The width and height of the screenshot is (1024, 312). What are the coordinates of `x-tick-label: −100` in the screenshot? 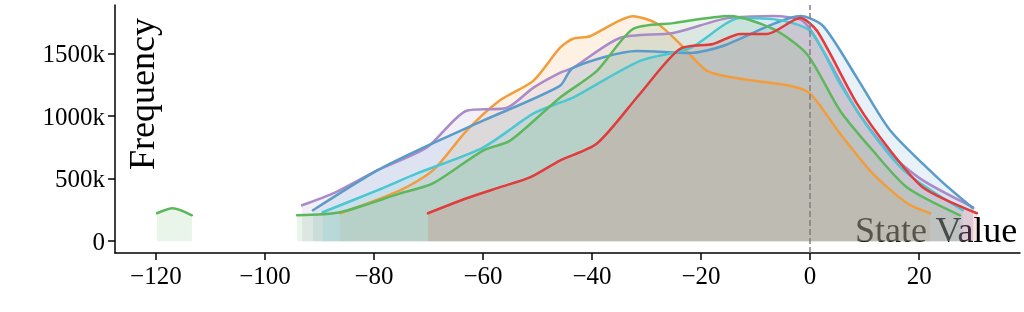 It's located at (265, 275).